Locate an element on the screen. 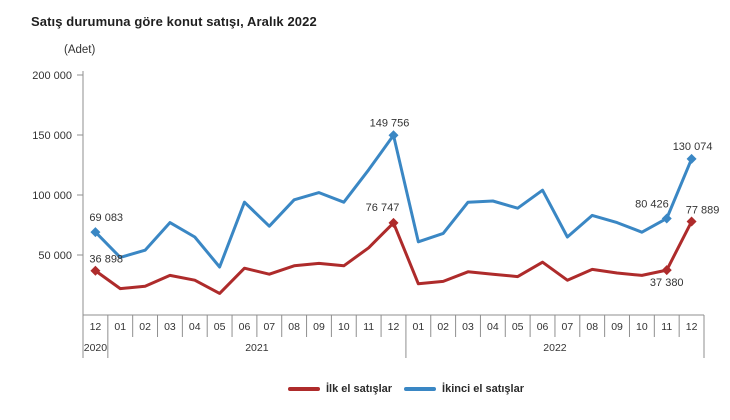 This screenshot has height=420, width=730. y-tick-label: 200 000 is located at coordinates (52, 76).